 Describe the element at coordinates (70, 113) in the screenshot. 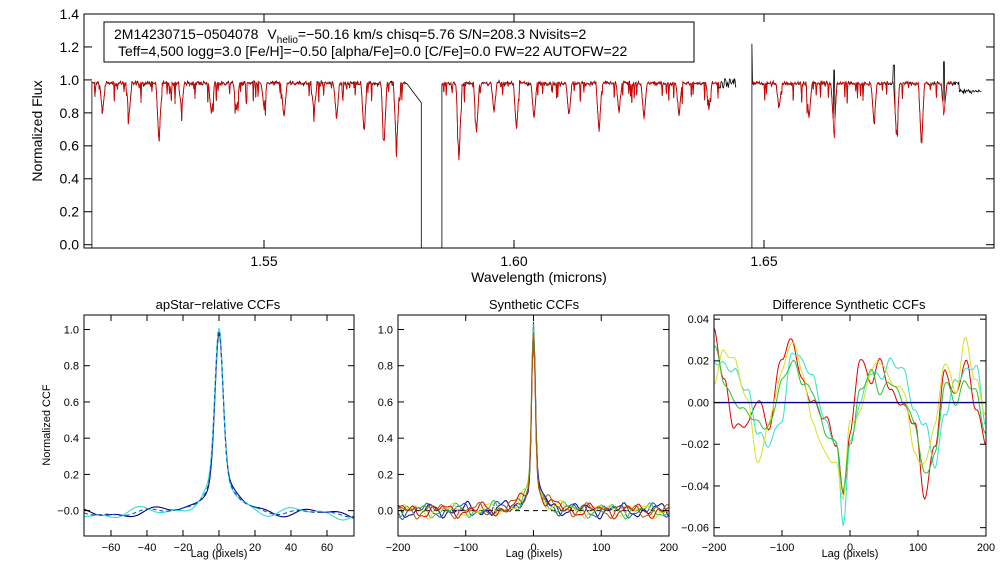

I see `spectrum-y-tick-label: 0.8` at that location.